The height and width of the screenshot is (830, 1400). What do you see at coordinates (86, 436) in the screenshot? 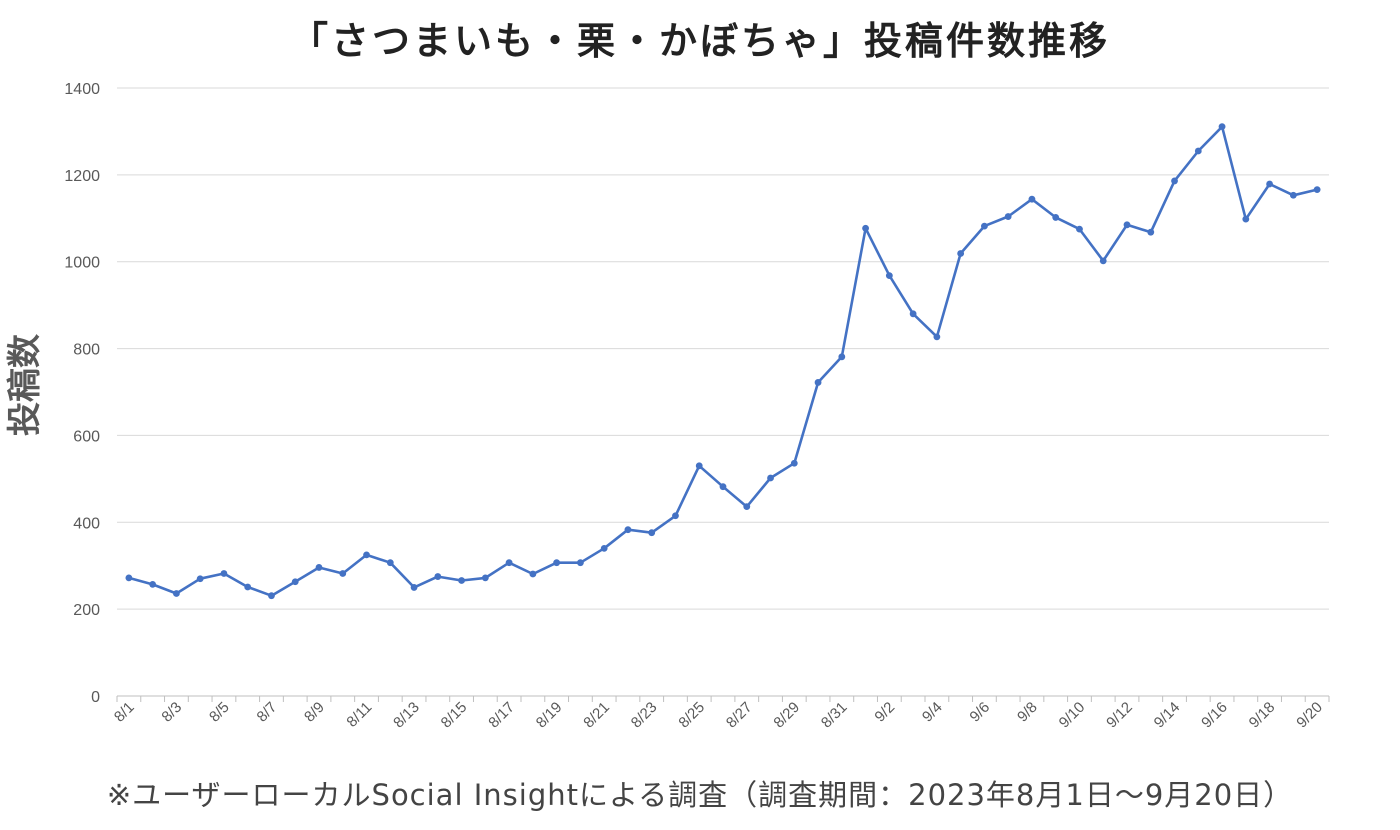
I see `y-tick-label: 600` at bounding box center [86, 436].